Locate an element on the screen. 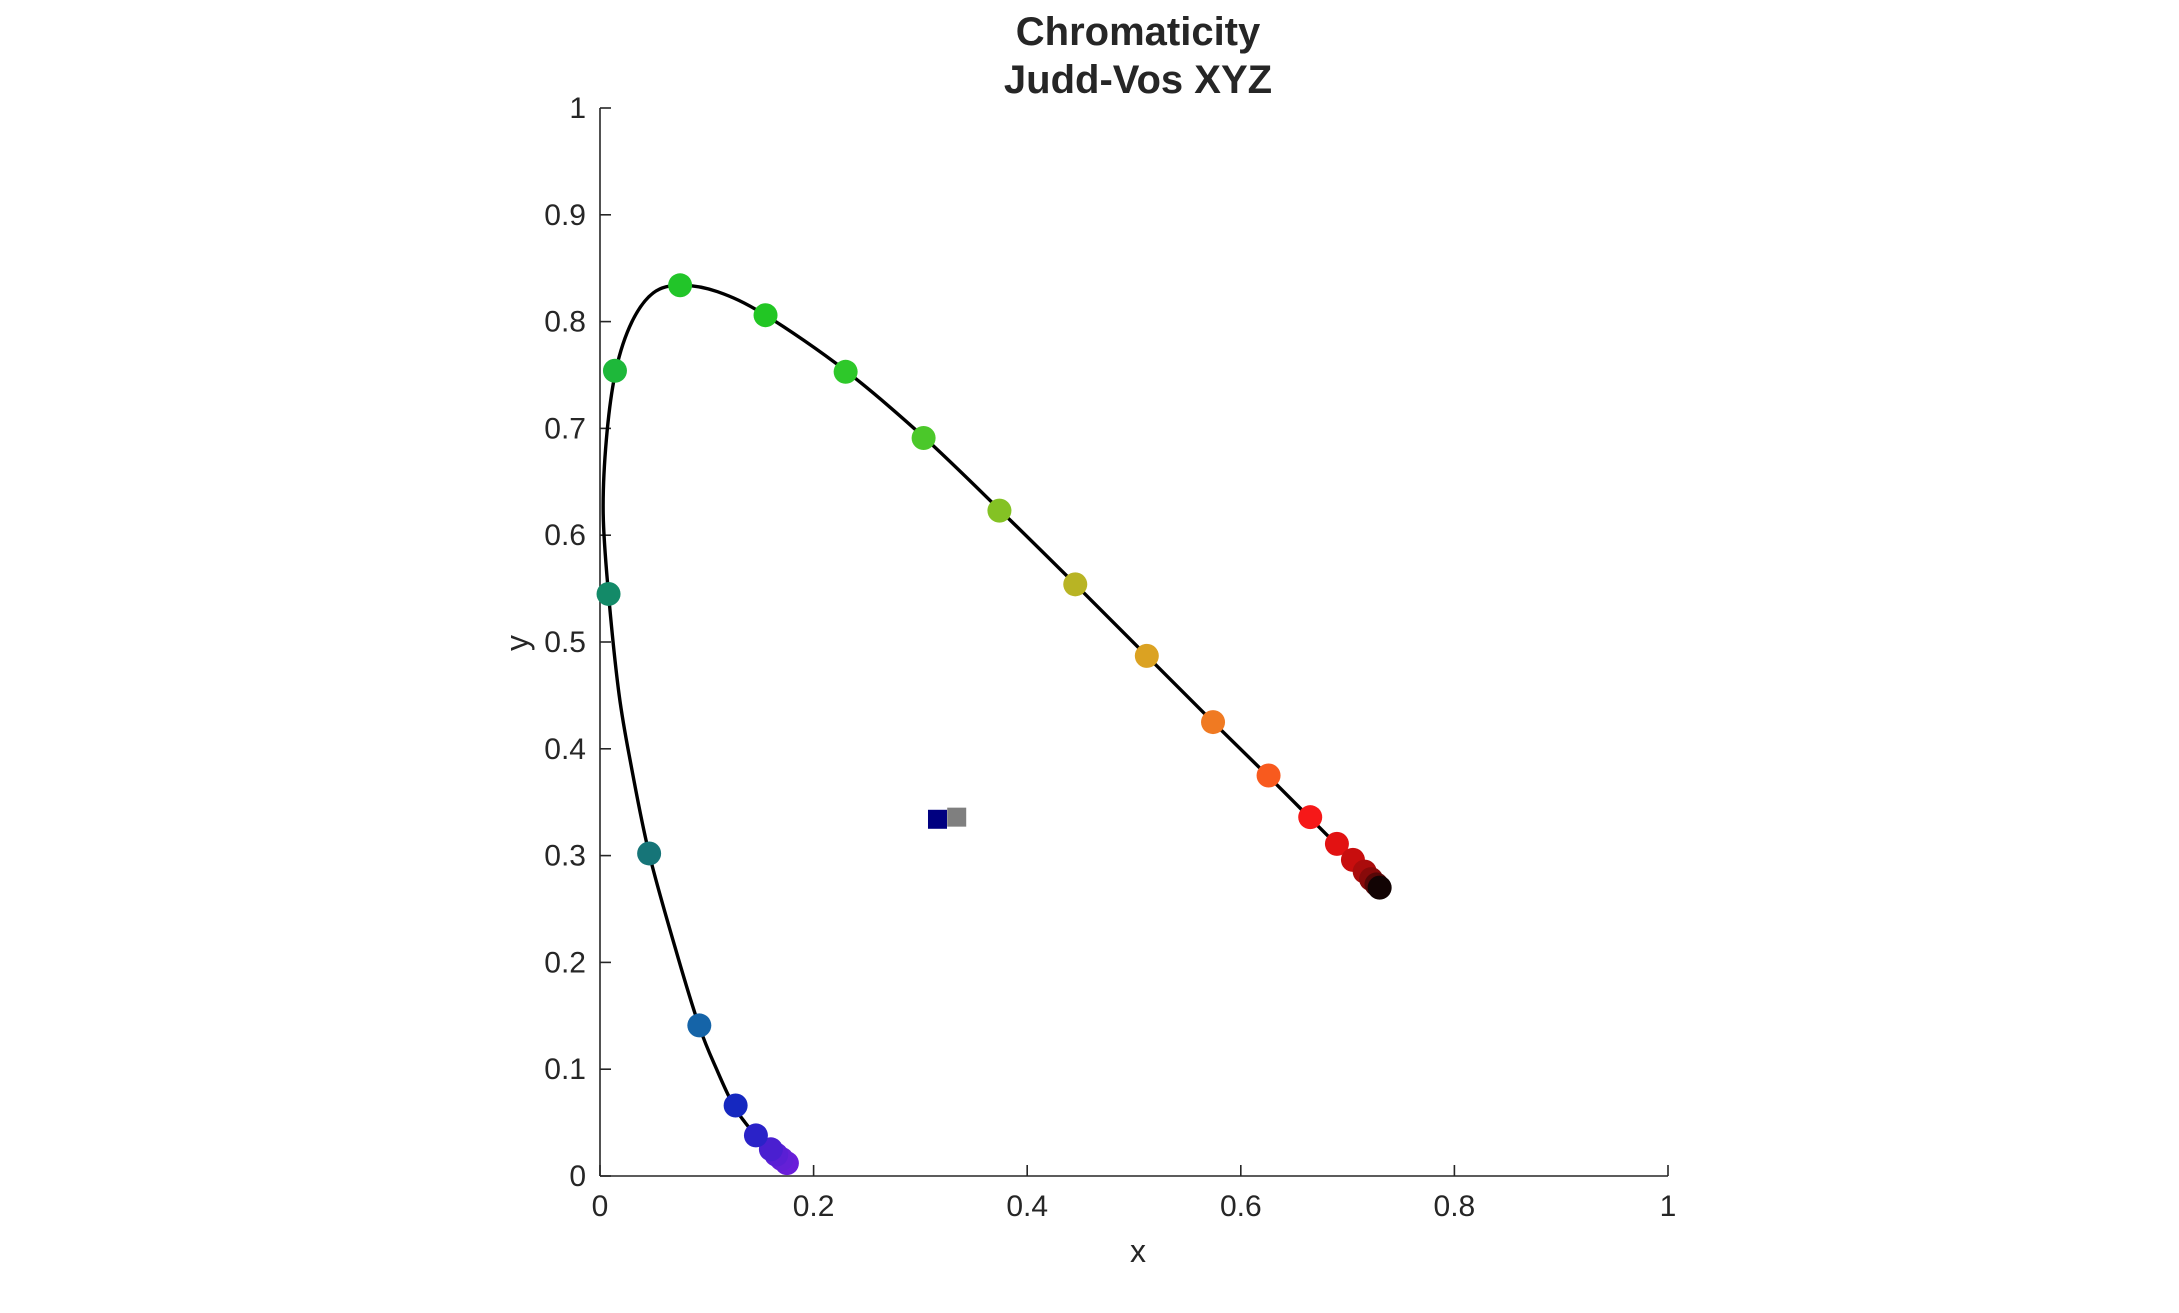 The image size is (2179, 1313). x-tick-label: 0.8 is located at coordinates (1455, 1206).